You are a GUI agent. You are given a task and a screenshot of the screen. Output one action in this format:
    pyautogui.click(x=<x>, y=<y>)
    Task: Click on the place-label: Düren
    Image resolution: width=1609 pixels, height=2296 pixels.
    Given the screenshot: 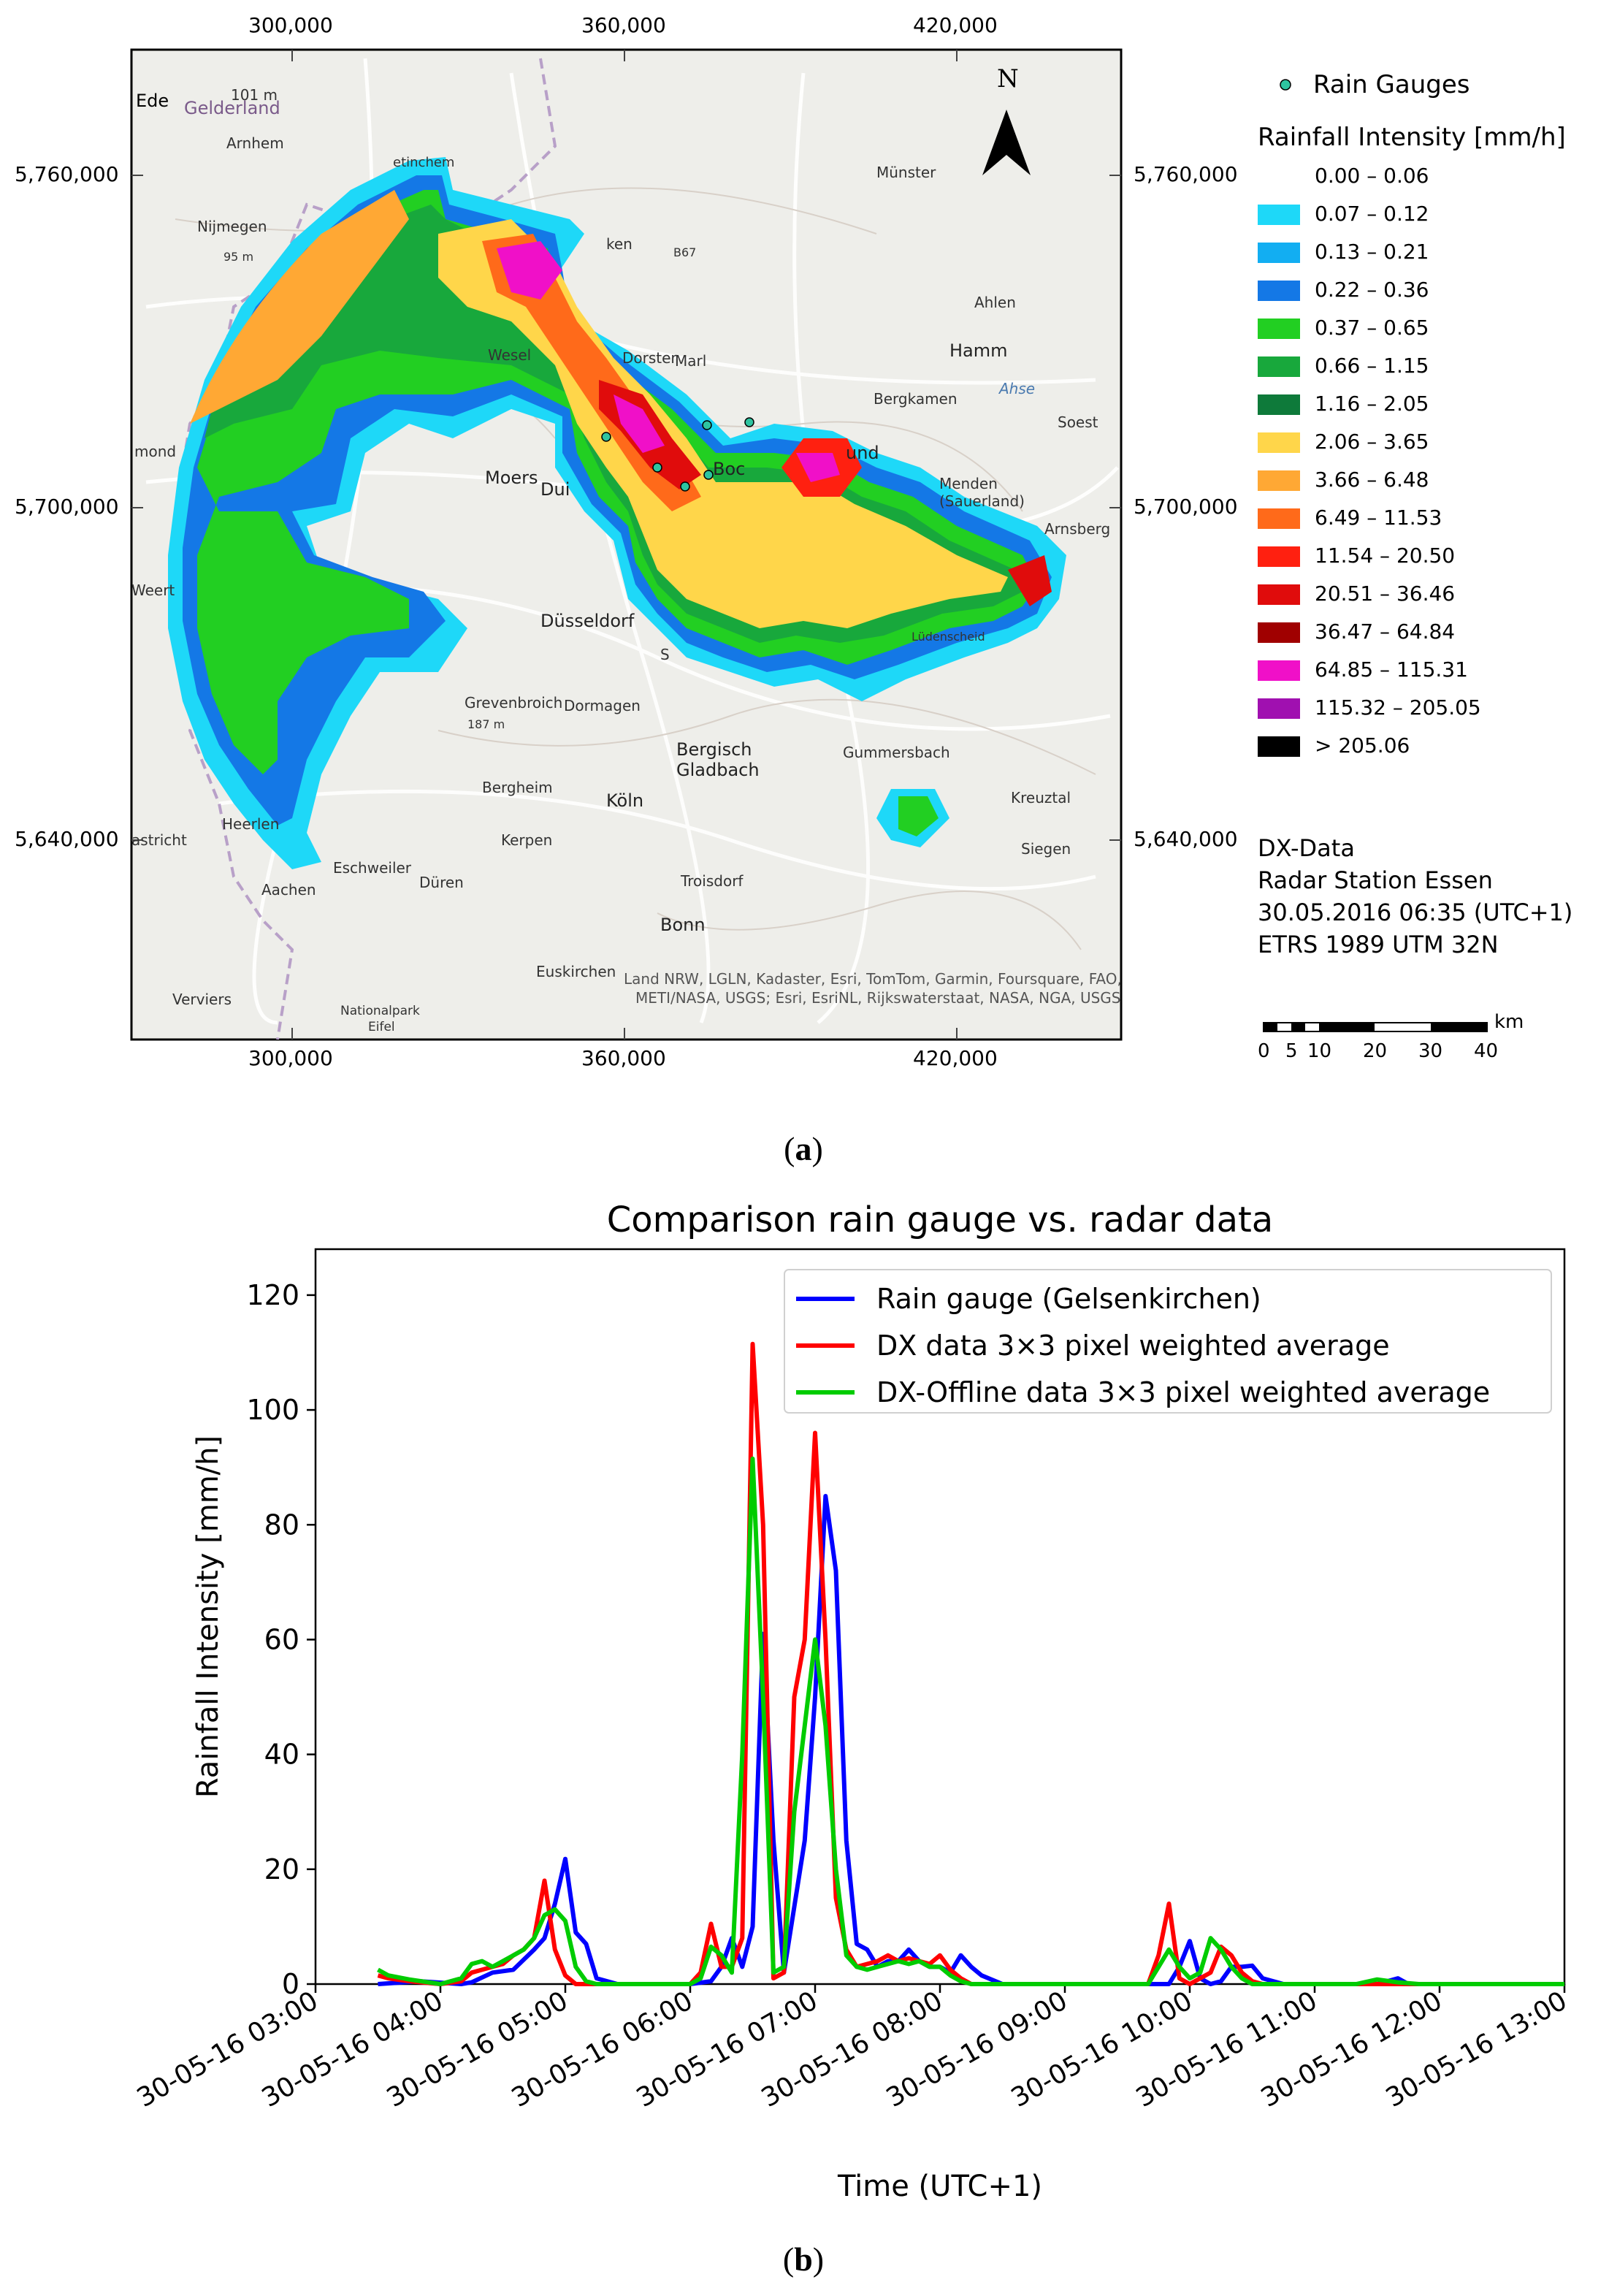 What is the action you would take?
    pyautogui.click(x=441, y=882)
    